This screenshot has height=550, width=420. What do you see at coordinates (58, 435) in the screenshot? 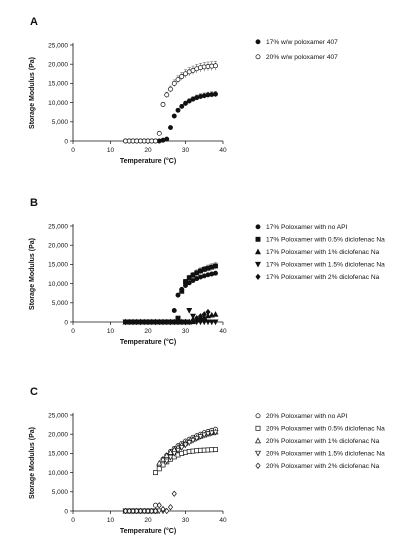
I see `y-tick-label: 20,000` at bounding box center [58, 435].